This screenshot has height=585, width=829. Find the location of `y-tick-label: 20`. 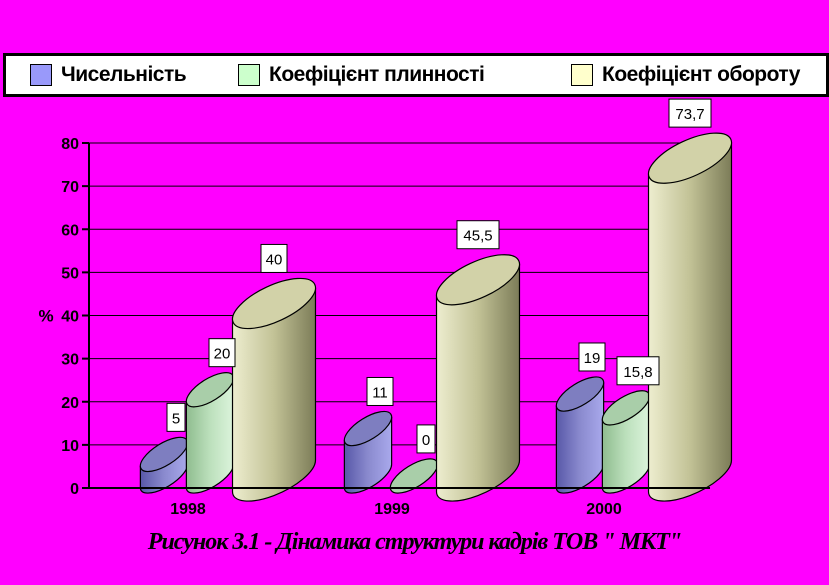

y-tick-label: 20 is located at coordinates (70, 403).